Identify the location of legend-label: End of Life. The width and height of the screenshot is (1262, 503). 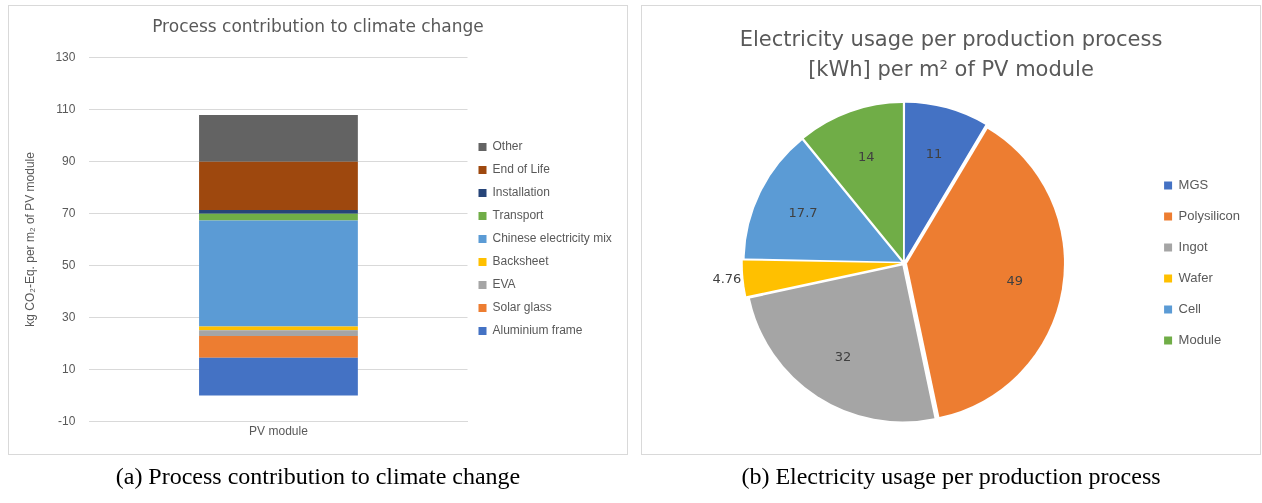
(521, 169).